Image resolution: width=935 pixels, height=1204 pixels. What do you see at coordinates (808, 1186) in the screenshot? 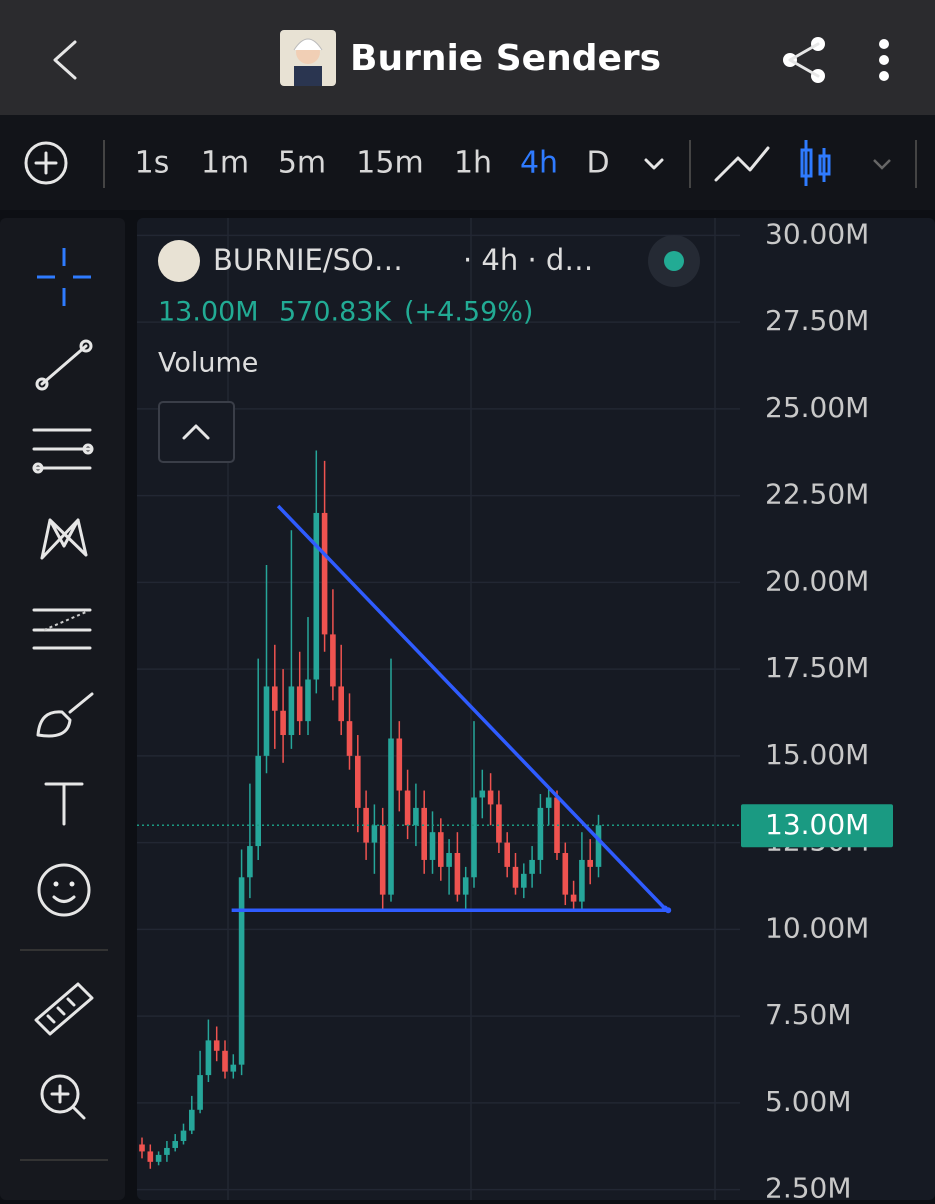
I see `y-tick-label: 2.50M` at bounding box center [808, 1186].